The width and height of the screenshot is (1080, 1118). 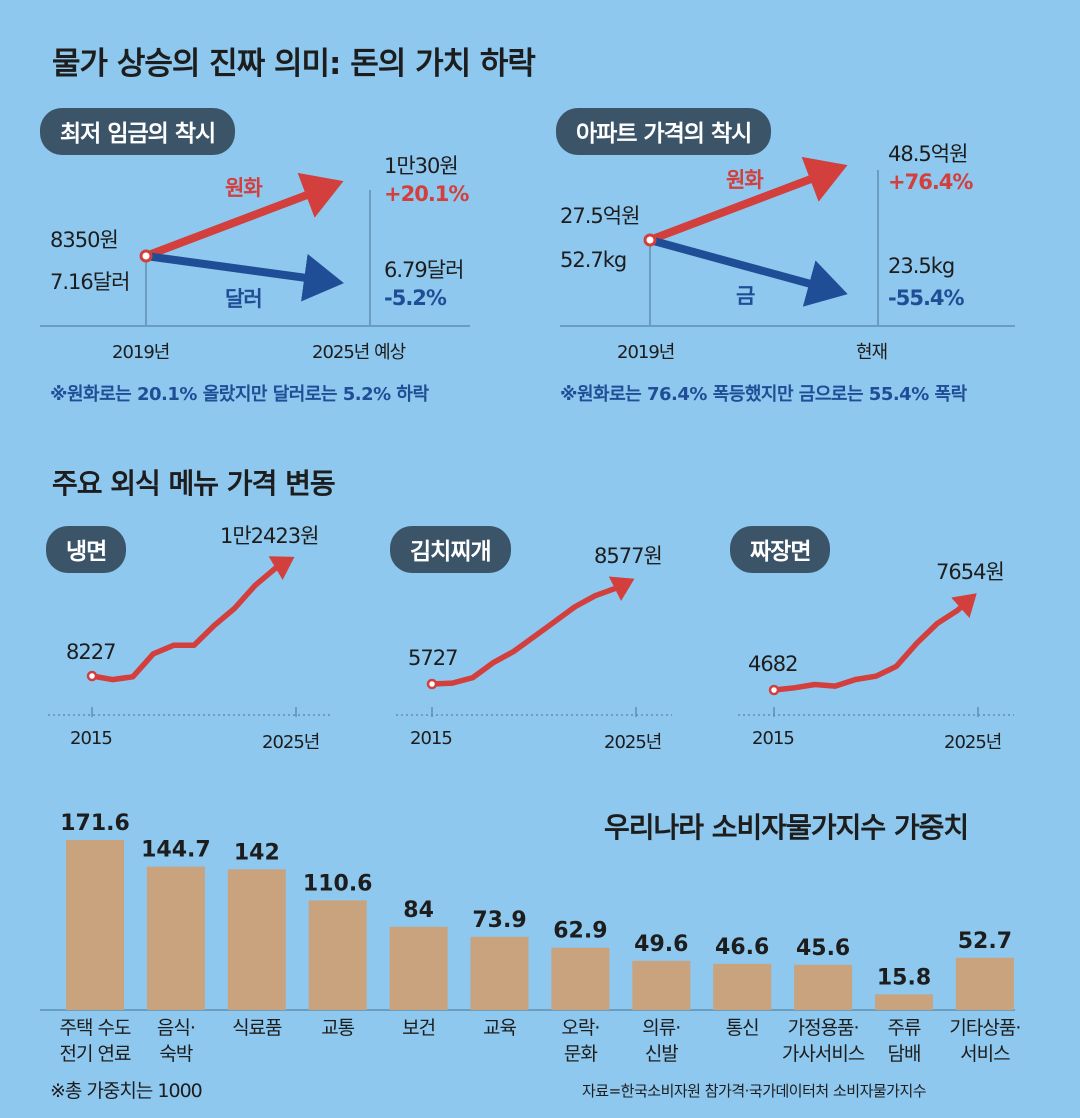 I want to click on menu-end-2: 7654원, so click(x=970, y=572).